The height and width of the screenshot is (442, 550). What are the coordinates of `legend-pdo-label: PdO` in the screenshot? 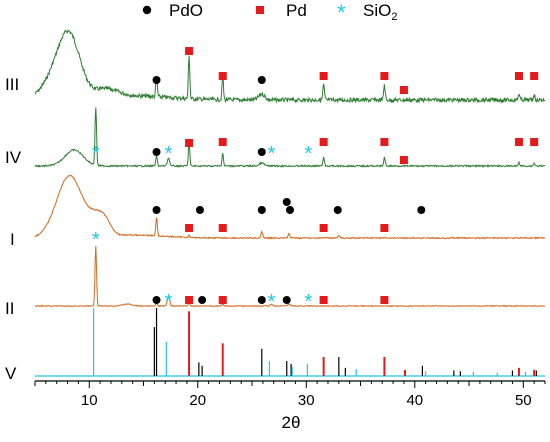 It's located at (186, 10).